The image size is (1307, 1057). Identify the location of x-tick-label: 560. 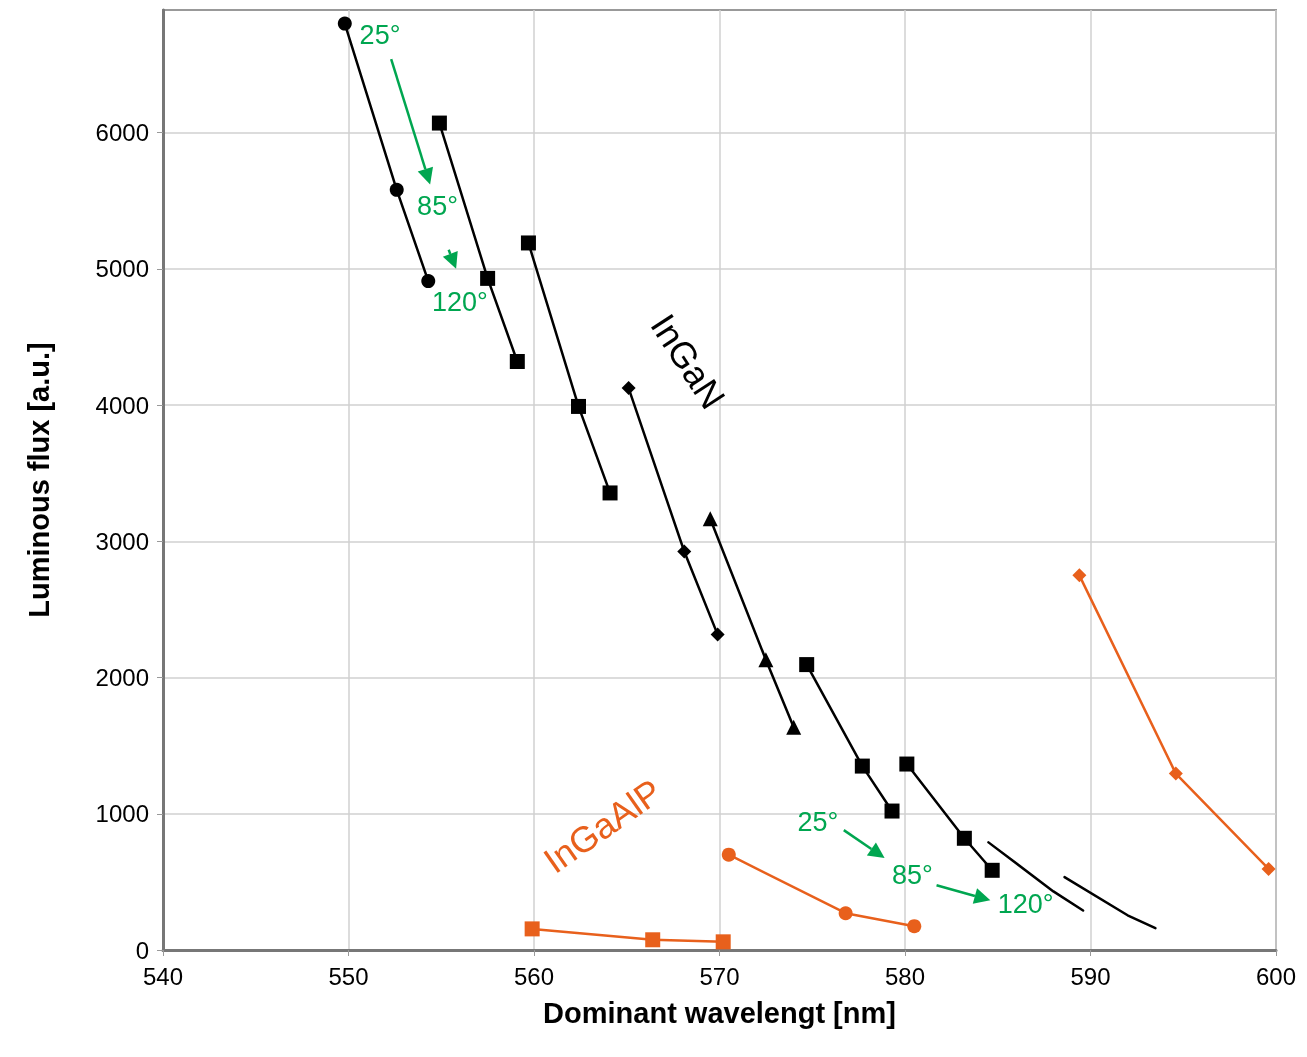
(534, 976).